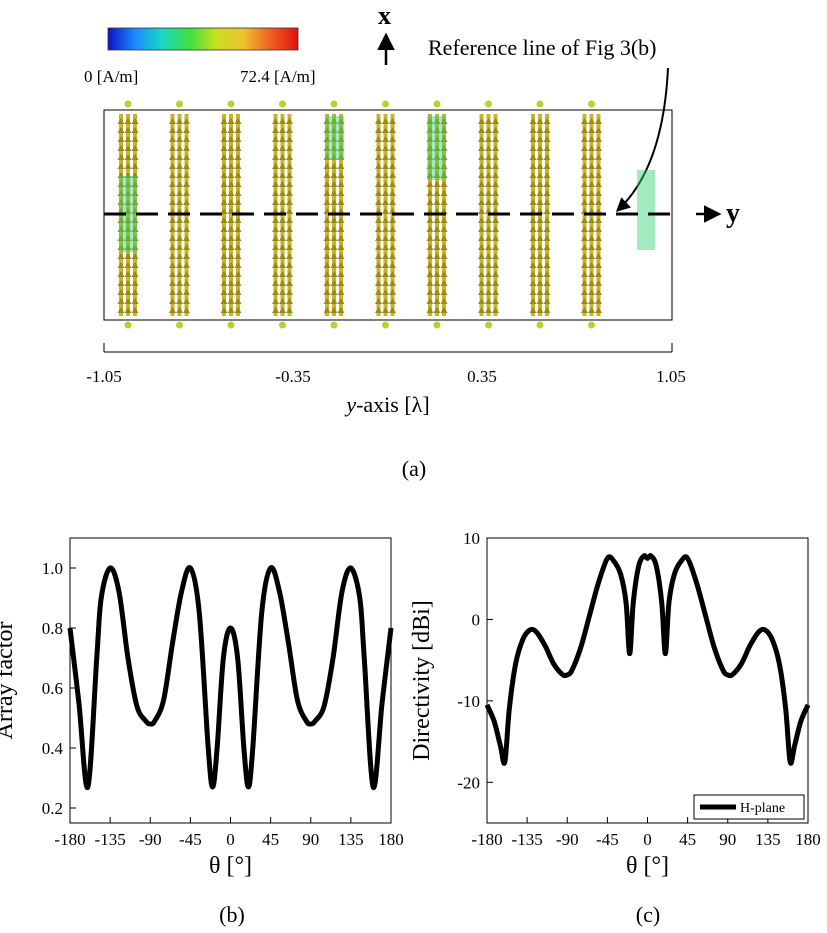  What do you see at coordinates (762, 808) in the screenshot?
I see `legend-label: H-plane` at bounding box center [762, 808].